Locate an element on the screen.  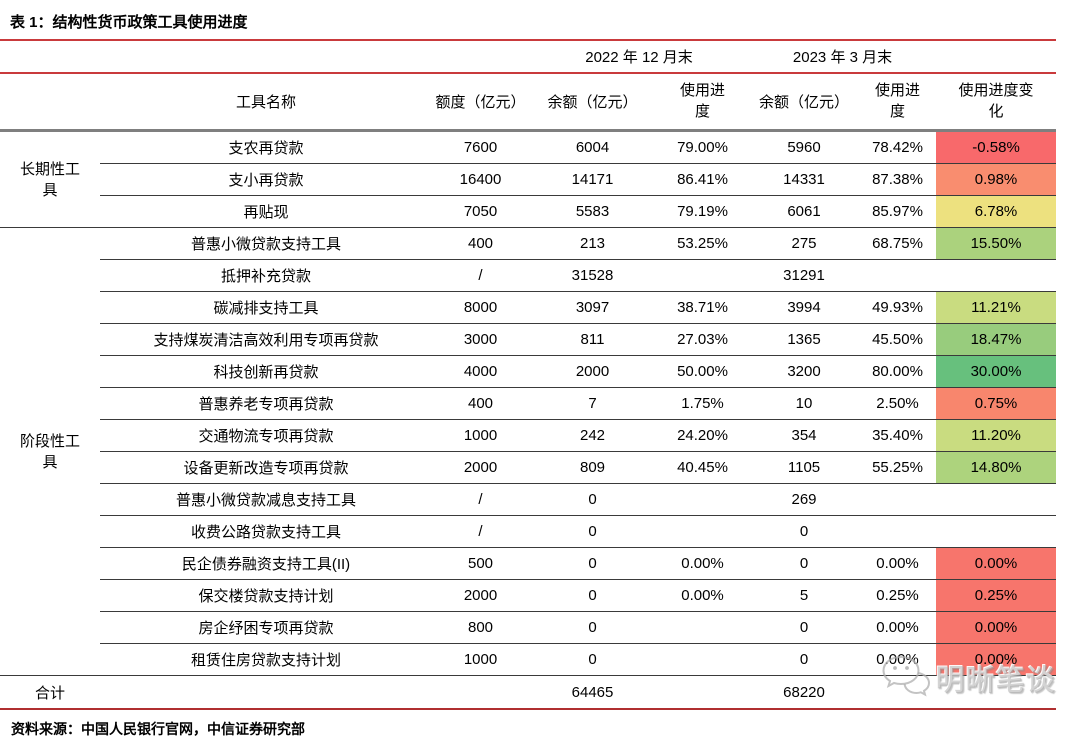
cell-quota: / is located at coordinates (481, 499).